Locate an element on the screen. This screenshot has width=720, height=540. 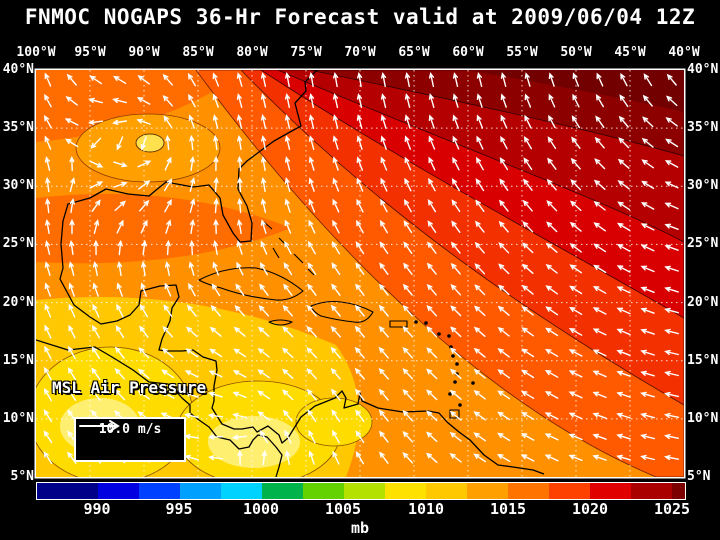
lon-label: 85°W is located at coordinates (198, 52).